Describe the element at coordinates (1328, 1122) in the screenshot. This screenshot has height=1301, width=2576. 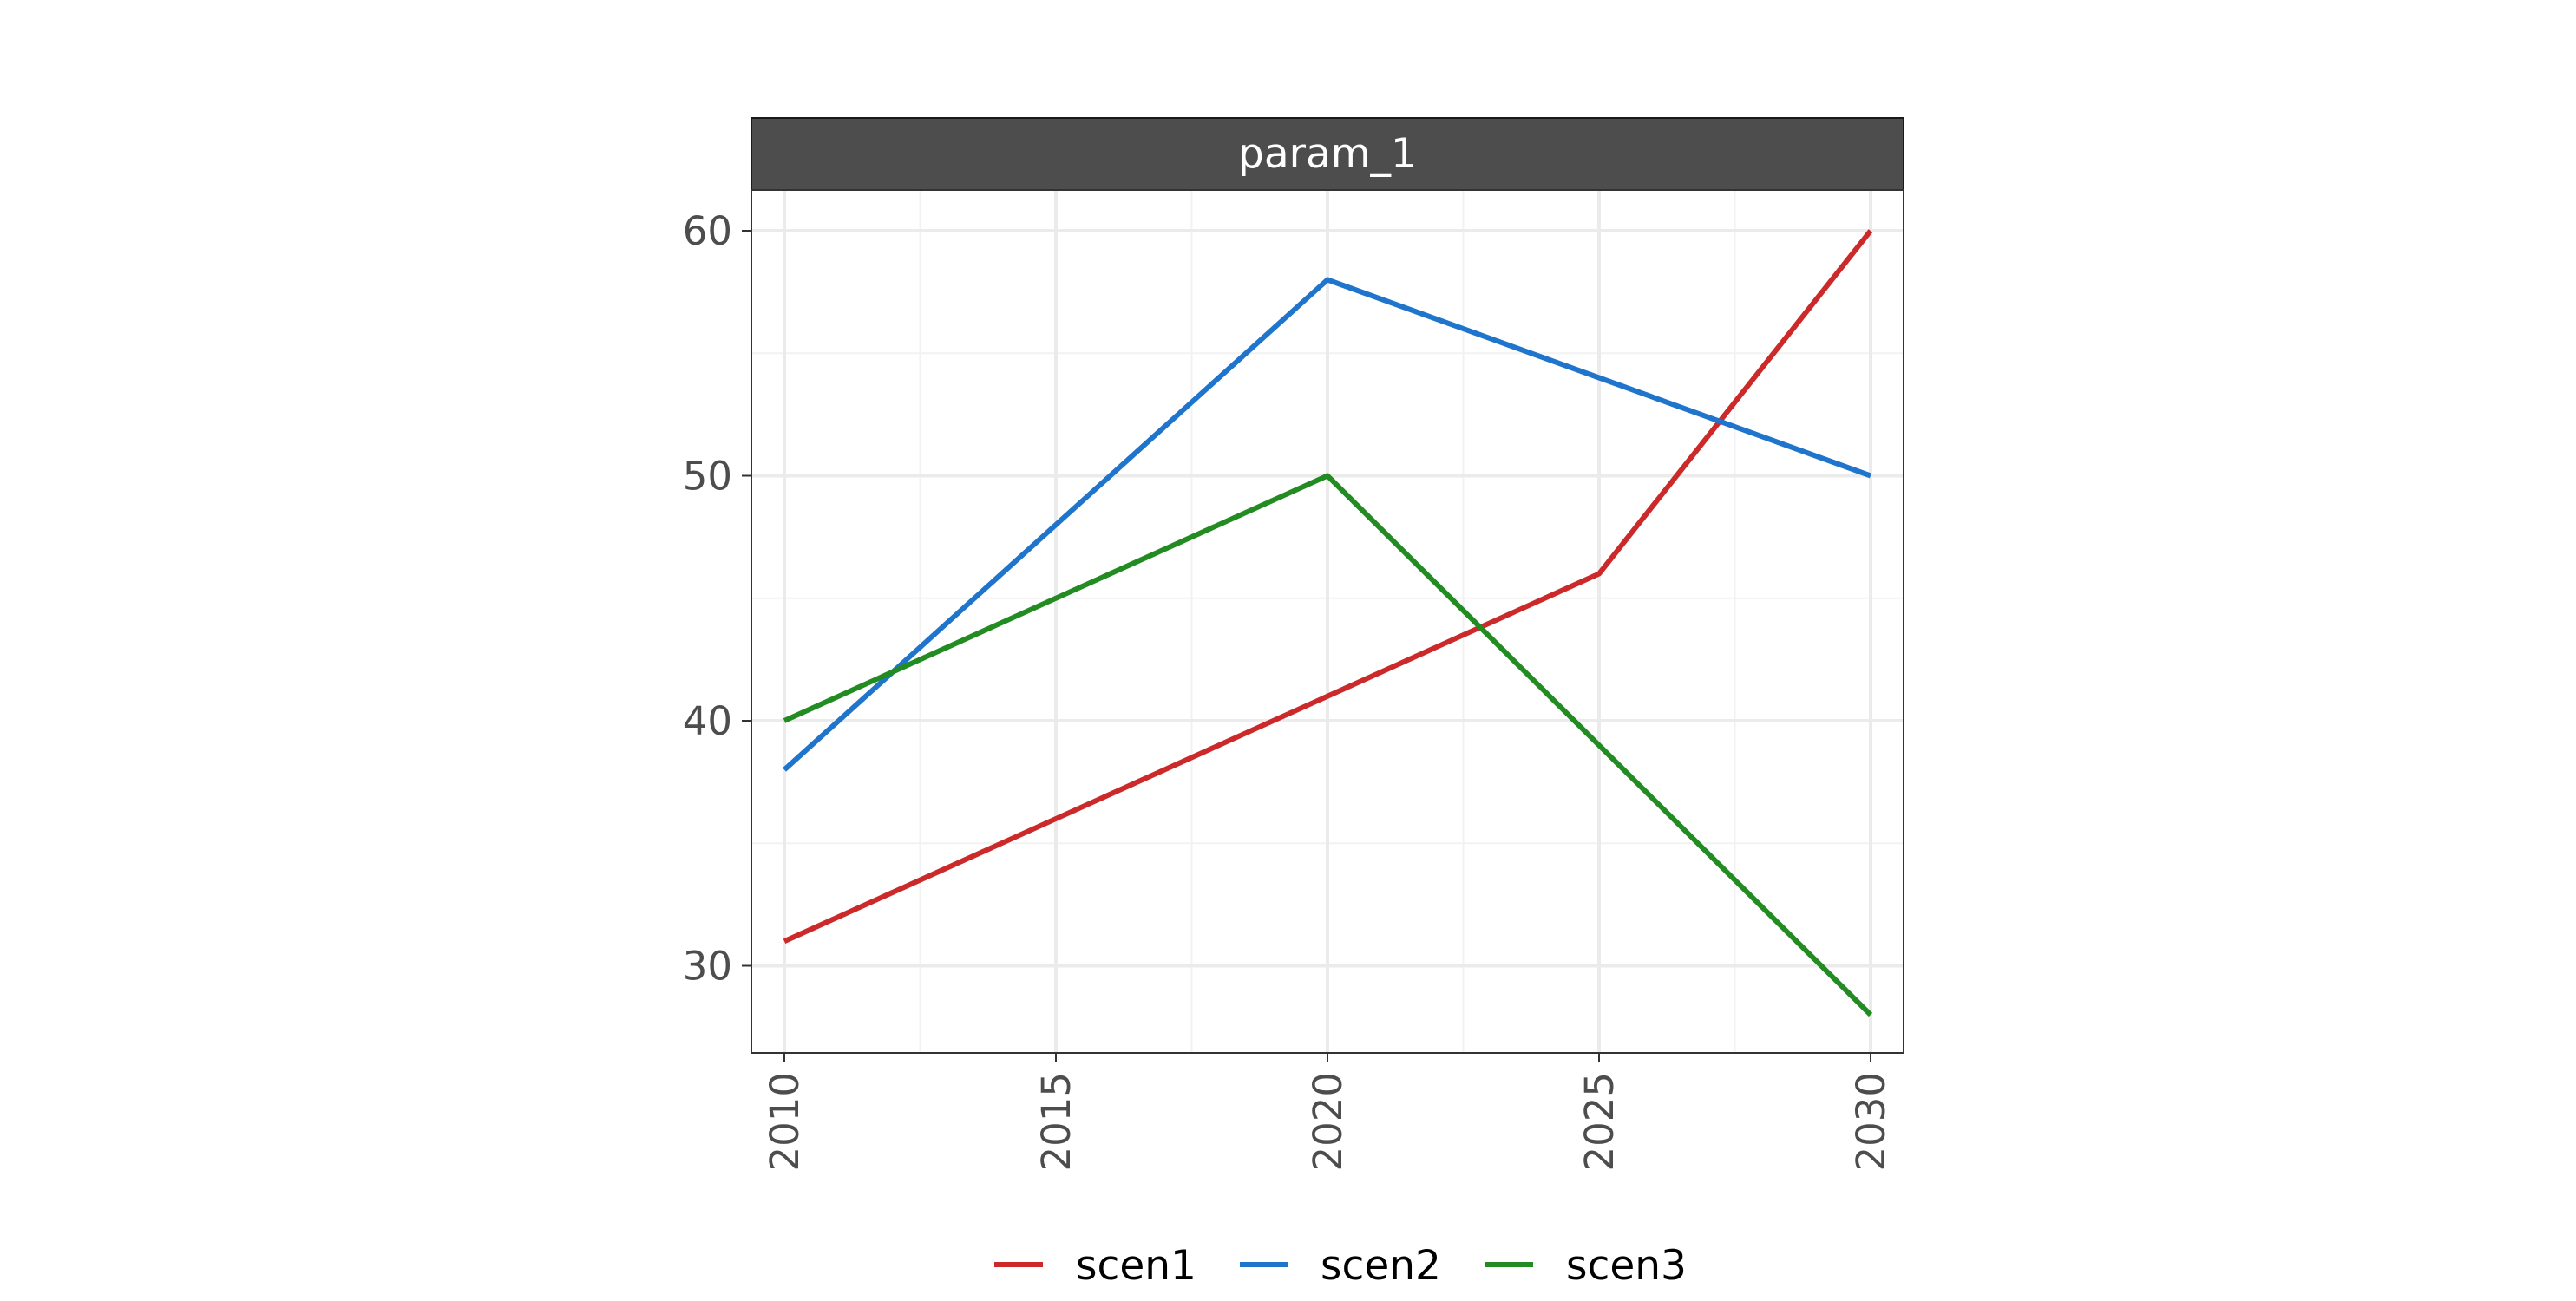
I see `x-tick-label: 2020` at that location.